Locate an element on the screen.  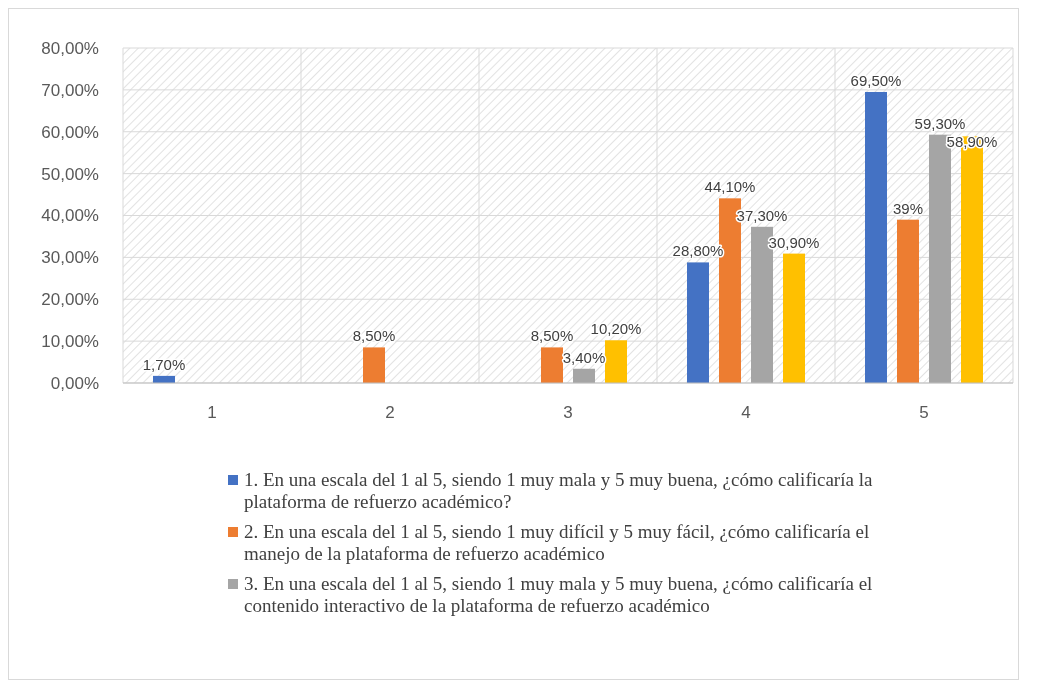
data-label: 30,90% is located at coordinates (794, 242).